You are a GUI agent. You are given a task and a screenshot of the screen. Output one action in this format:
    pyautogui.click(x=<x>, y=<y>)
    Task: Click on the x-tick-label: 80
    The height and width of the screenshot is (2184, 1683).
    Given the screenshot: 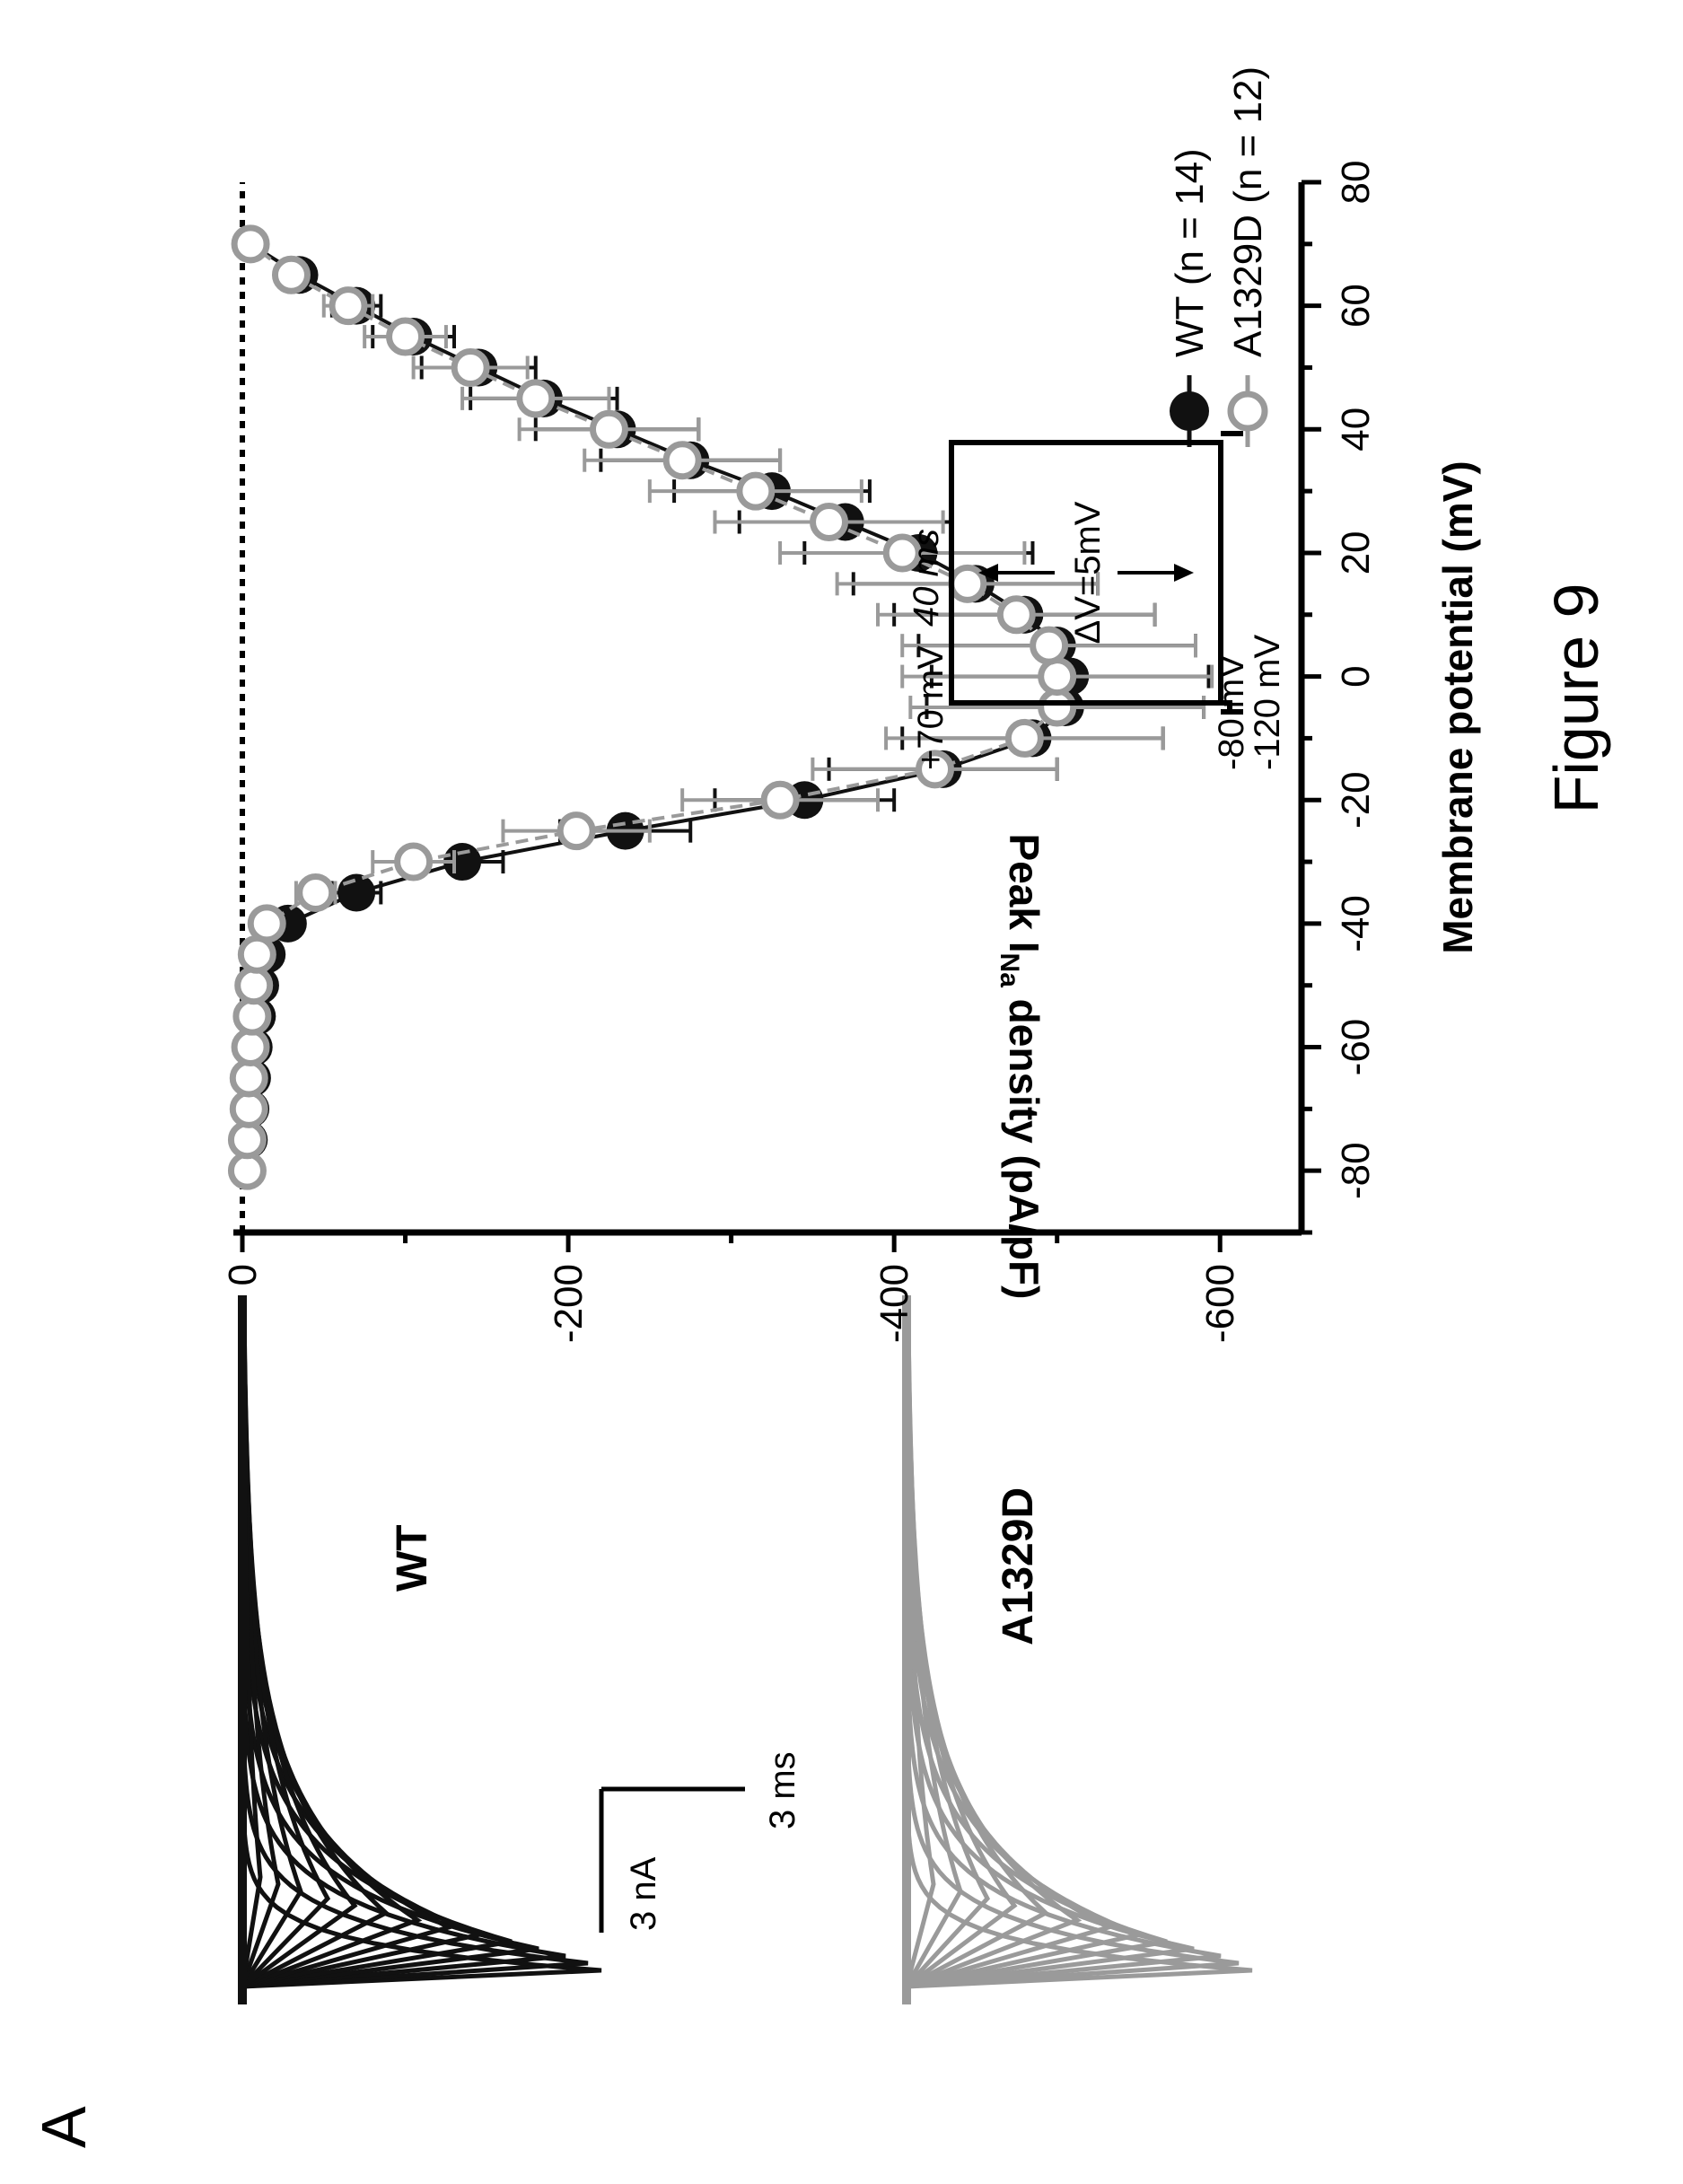 What is the action you would take?
    pyautogui.click(x=1356, y=183)
    